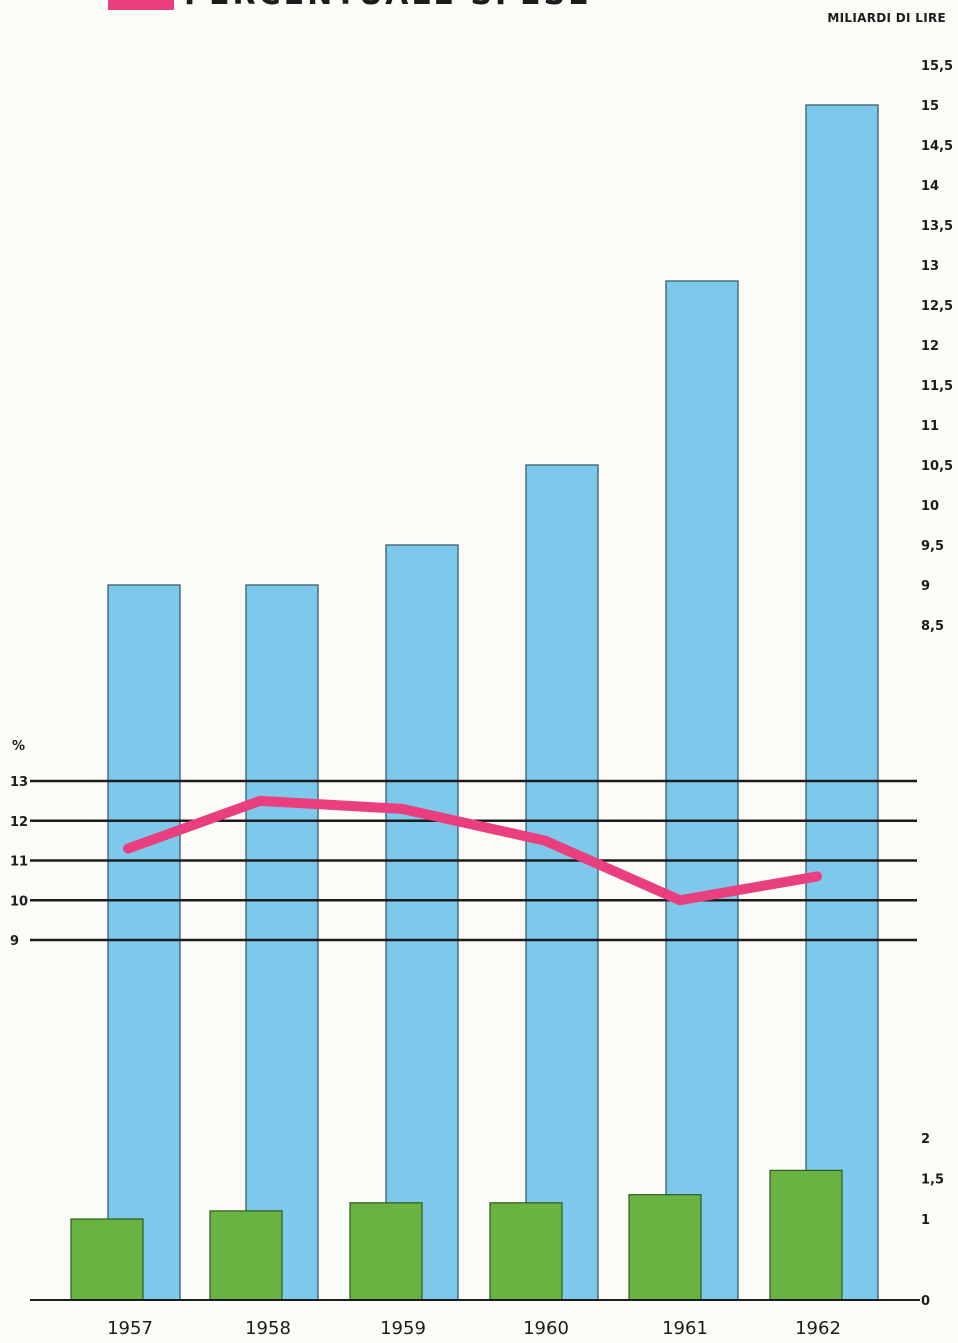  Describe the element at coordinates (665, 1247) in the screenshot. I see `green-bar-1961` at that location.